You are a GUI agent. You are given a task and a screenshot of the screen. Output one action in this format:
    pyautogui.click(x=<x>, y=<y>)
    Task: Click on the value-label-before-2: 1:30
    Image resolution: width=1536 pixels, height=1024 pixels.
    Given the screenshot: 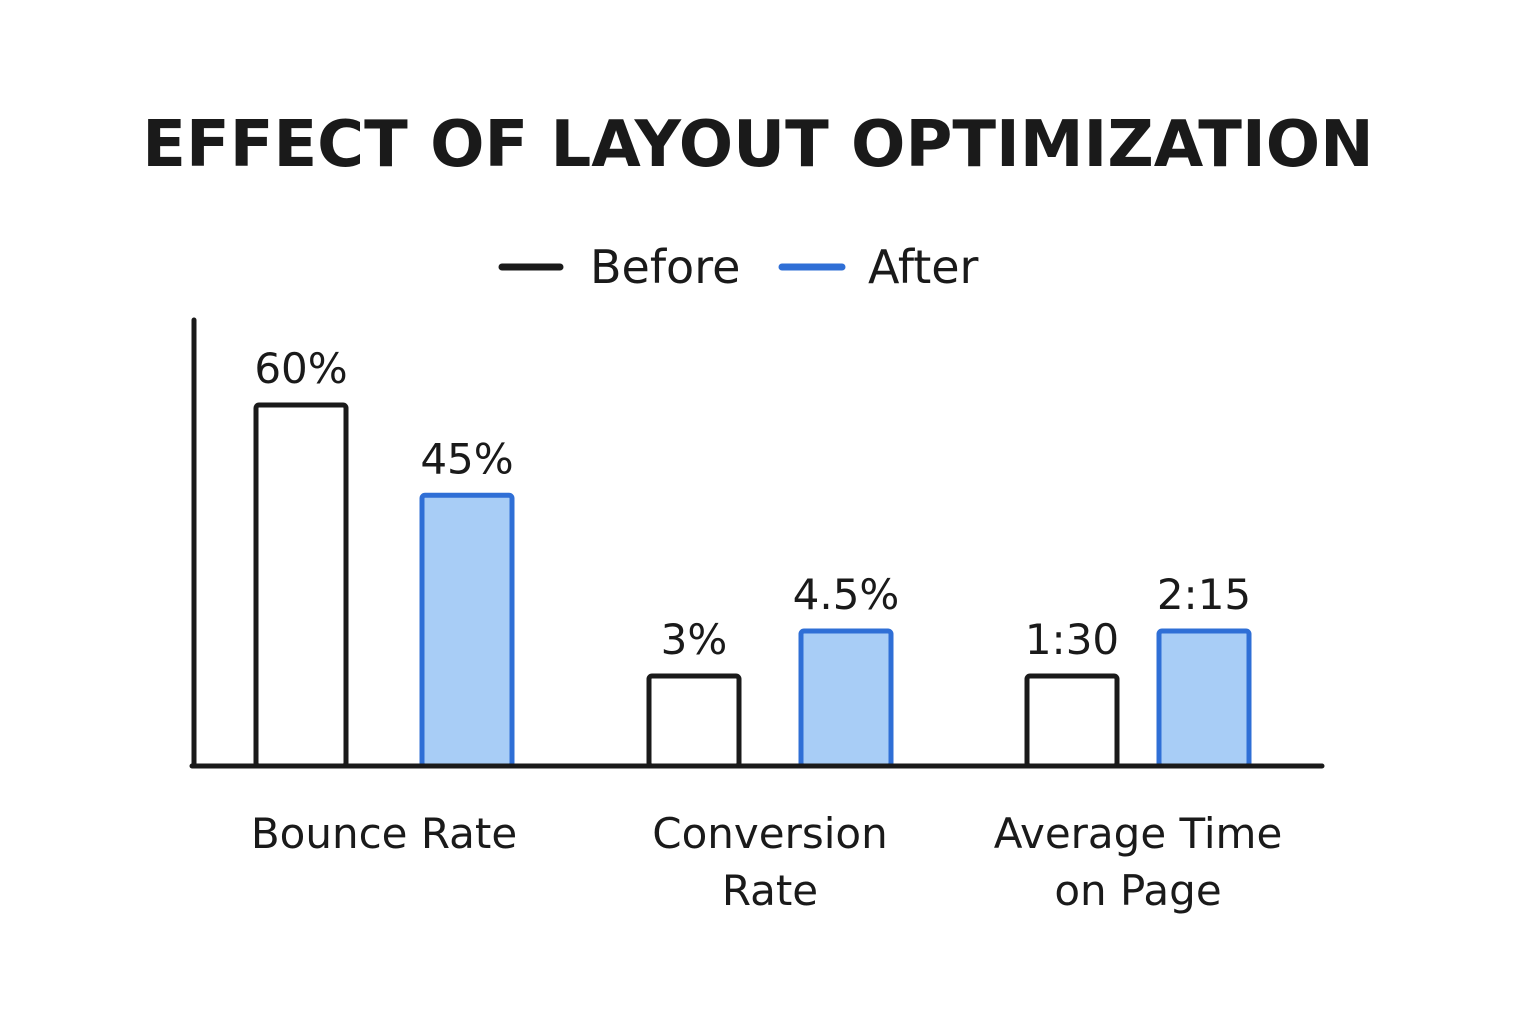 What is the action you would take?
    pyautogui.click(x=1072, y=639)
    